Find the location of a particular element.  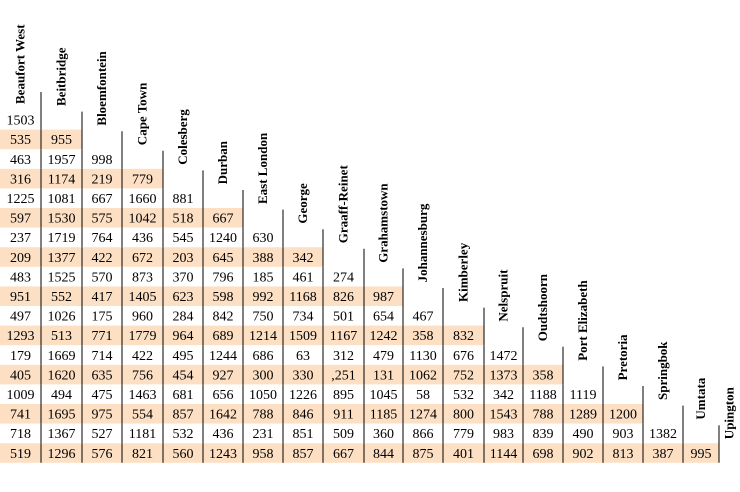

table-cell: 1377 is located at coordinates (62, 258).